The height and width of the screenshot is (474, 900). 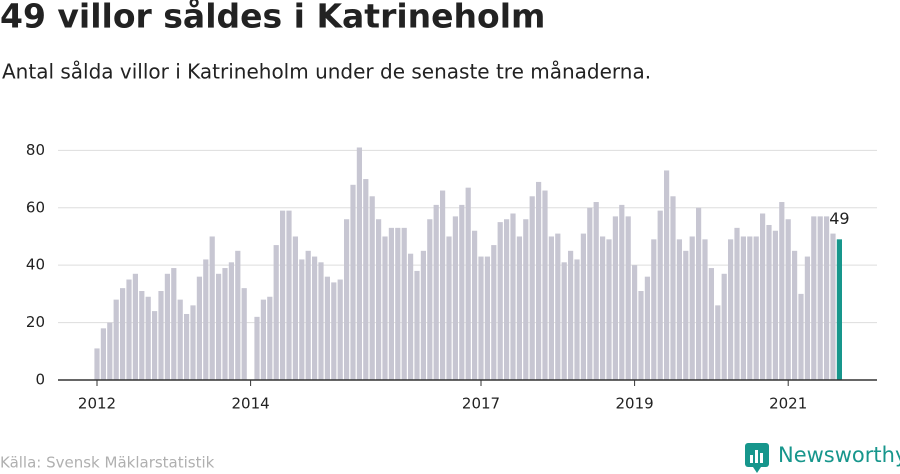 I want to click on y-tick-label: 40, so click(x=35, y=265).